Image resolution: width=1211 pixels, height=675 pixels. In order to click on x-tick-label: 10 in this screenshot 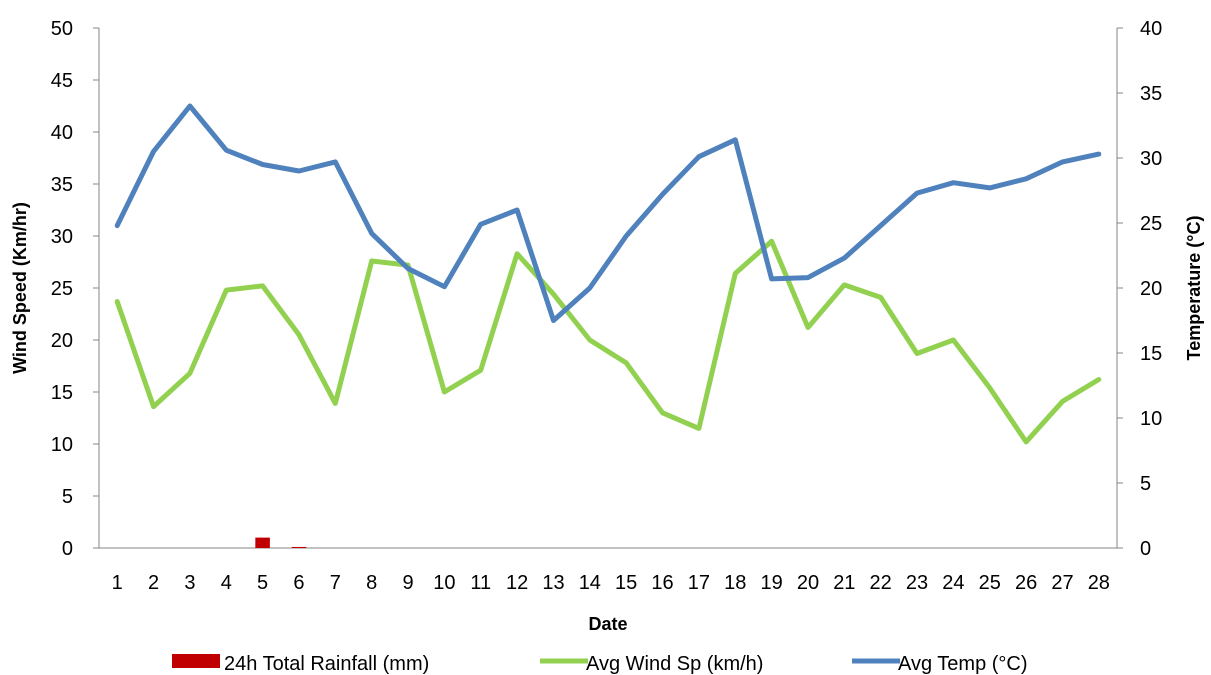, I will do `click(444, 583)`.